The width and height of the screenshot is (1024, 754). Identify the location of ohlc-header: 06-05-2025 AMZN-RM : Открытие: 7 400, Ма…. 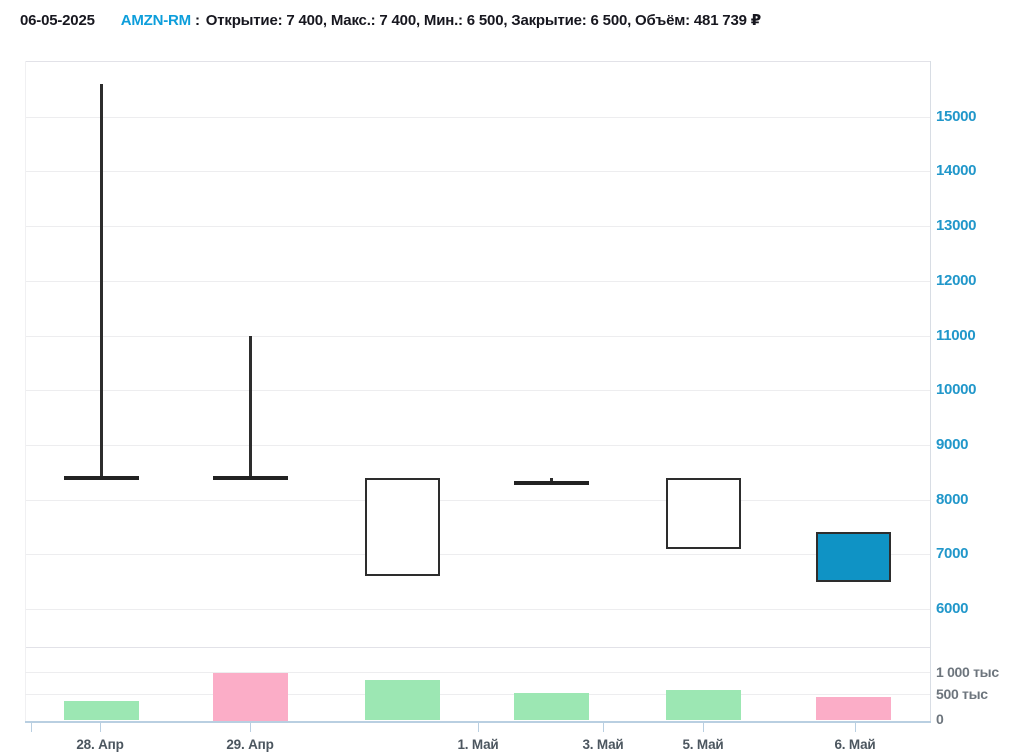
(390, 21).